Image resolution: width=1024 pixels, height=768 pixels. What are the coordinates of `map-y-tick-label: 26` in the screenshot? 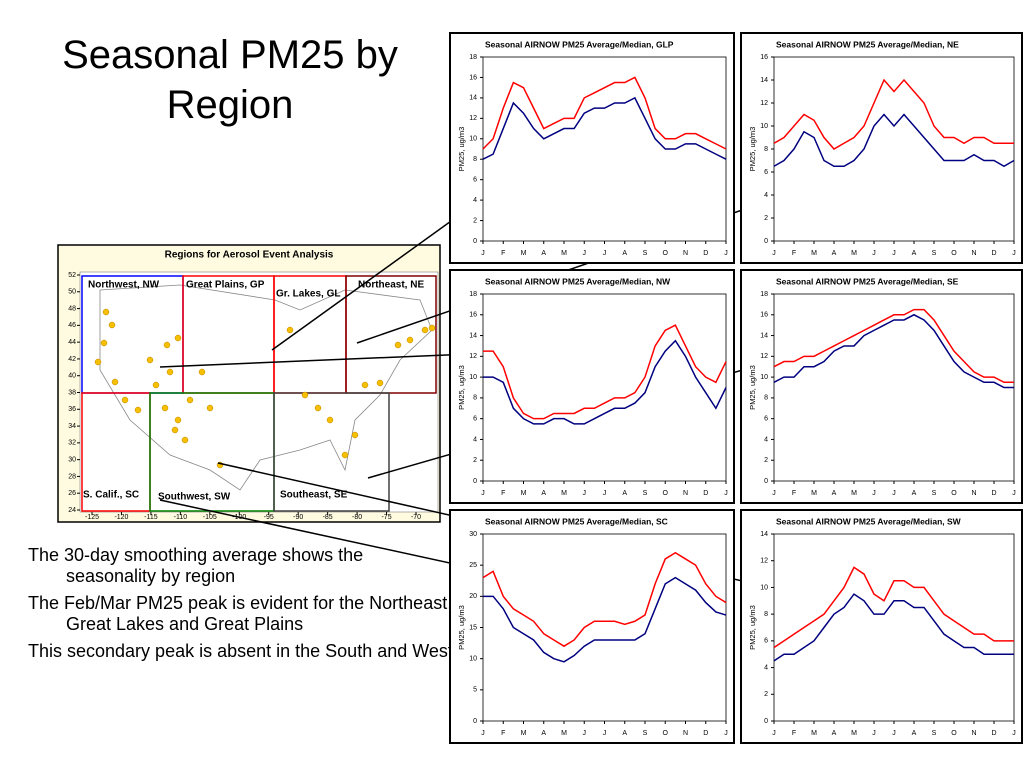 It's located at (72, 493).